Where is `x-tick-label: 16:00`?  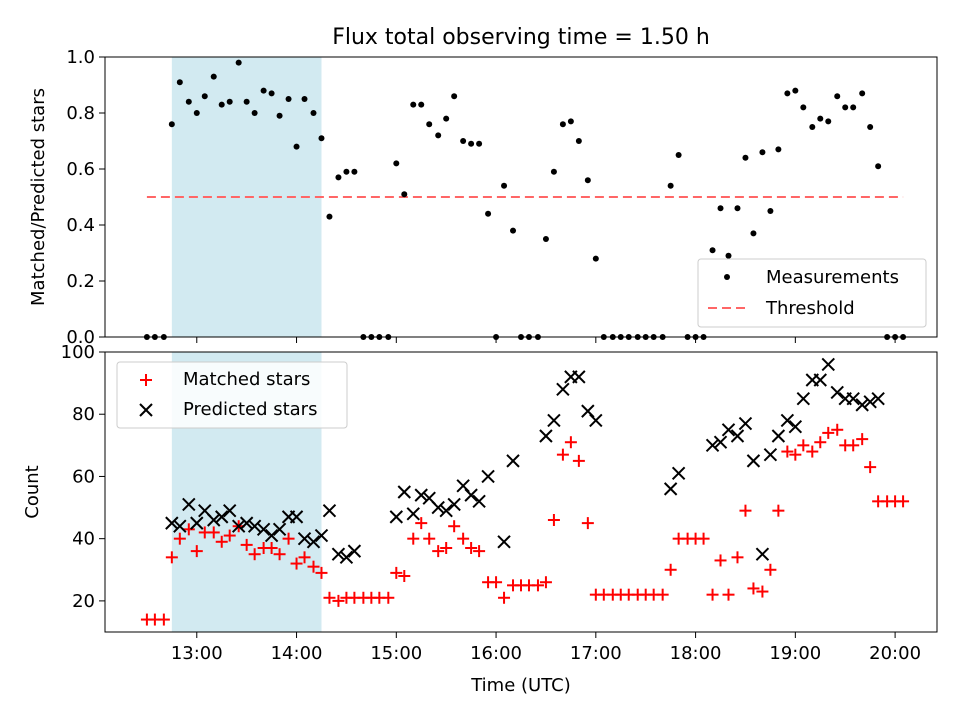 x-tick-label: 16:00 is located at coordinates (496, 653).